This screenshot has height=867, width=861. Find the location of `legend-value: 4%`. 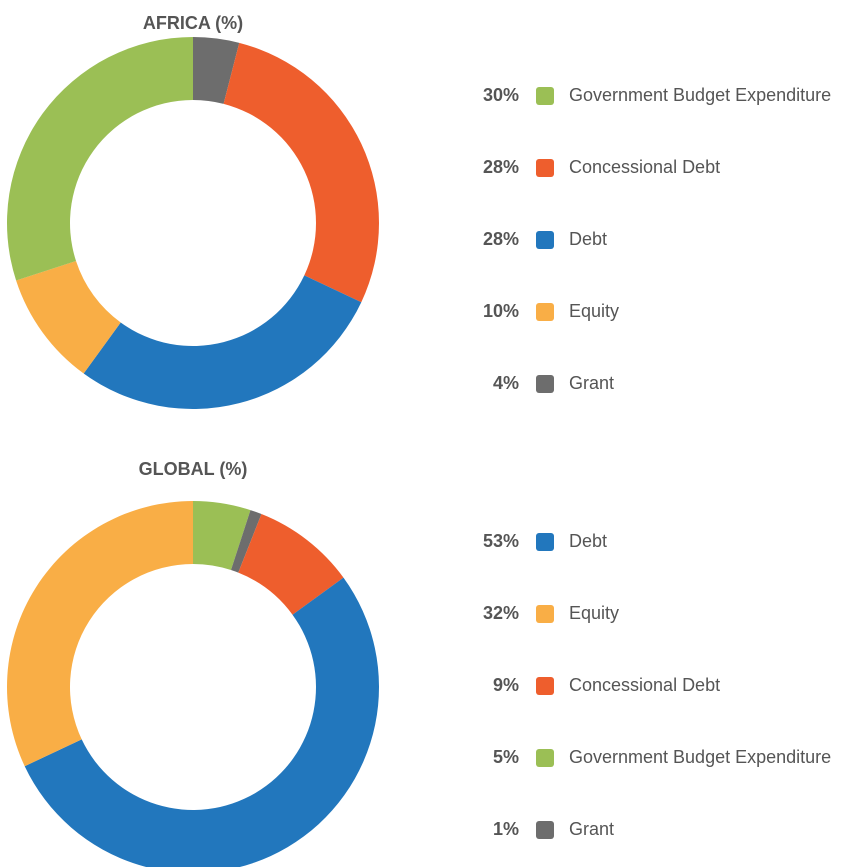

legend-value: 4% is located at coordinates (506, 383).